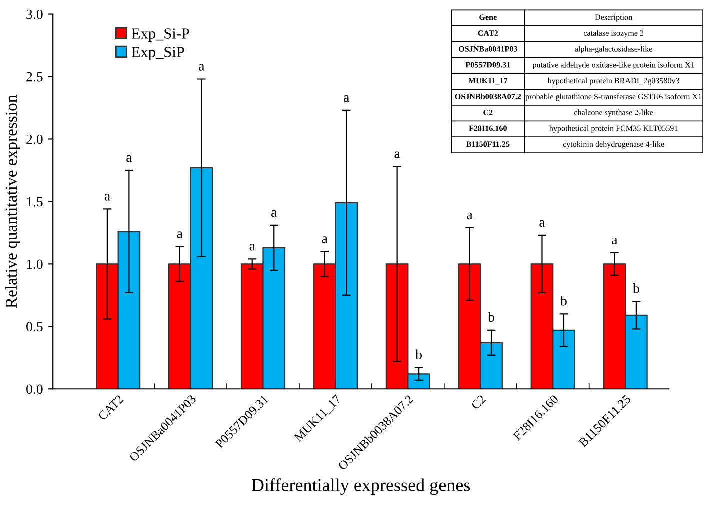 The image size is (708, 510). What do you see at coordinates (34, 139) in the screenshot?
I see `y-tick-label: 2.0` at bounding box center [34, 139].